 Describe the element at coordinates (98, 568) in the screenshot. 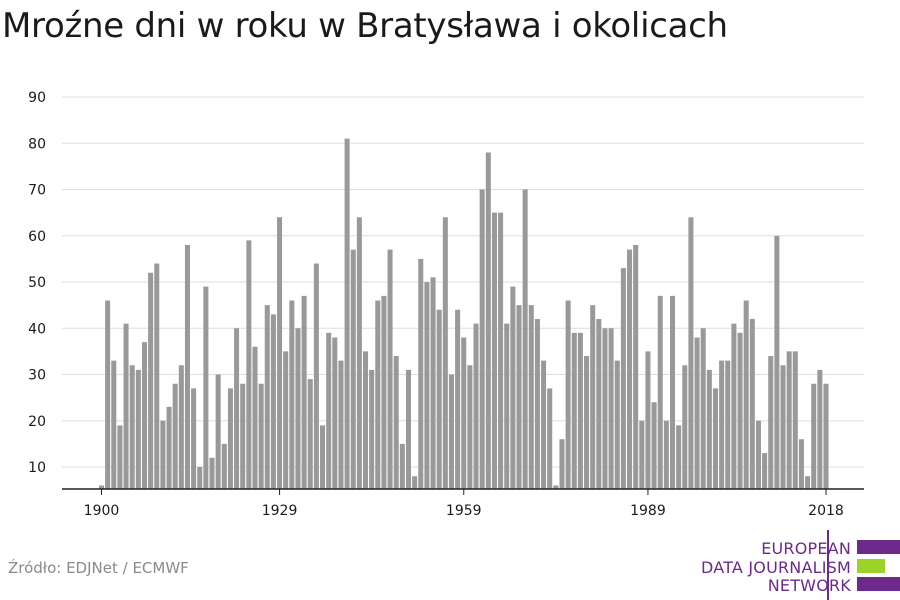

I see `source-note: Źródło: EDJNet / ECMWF` at that location.